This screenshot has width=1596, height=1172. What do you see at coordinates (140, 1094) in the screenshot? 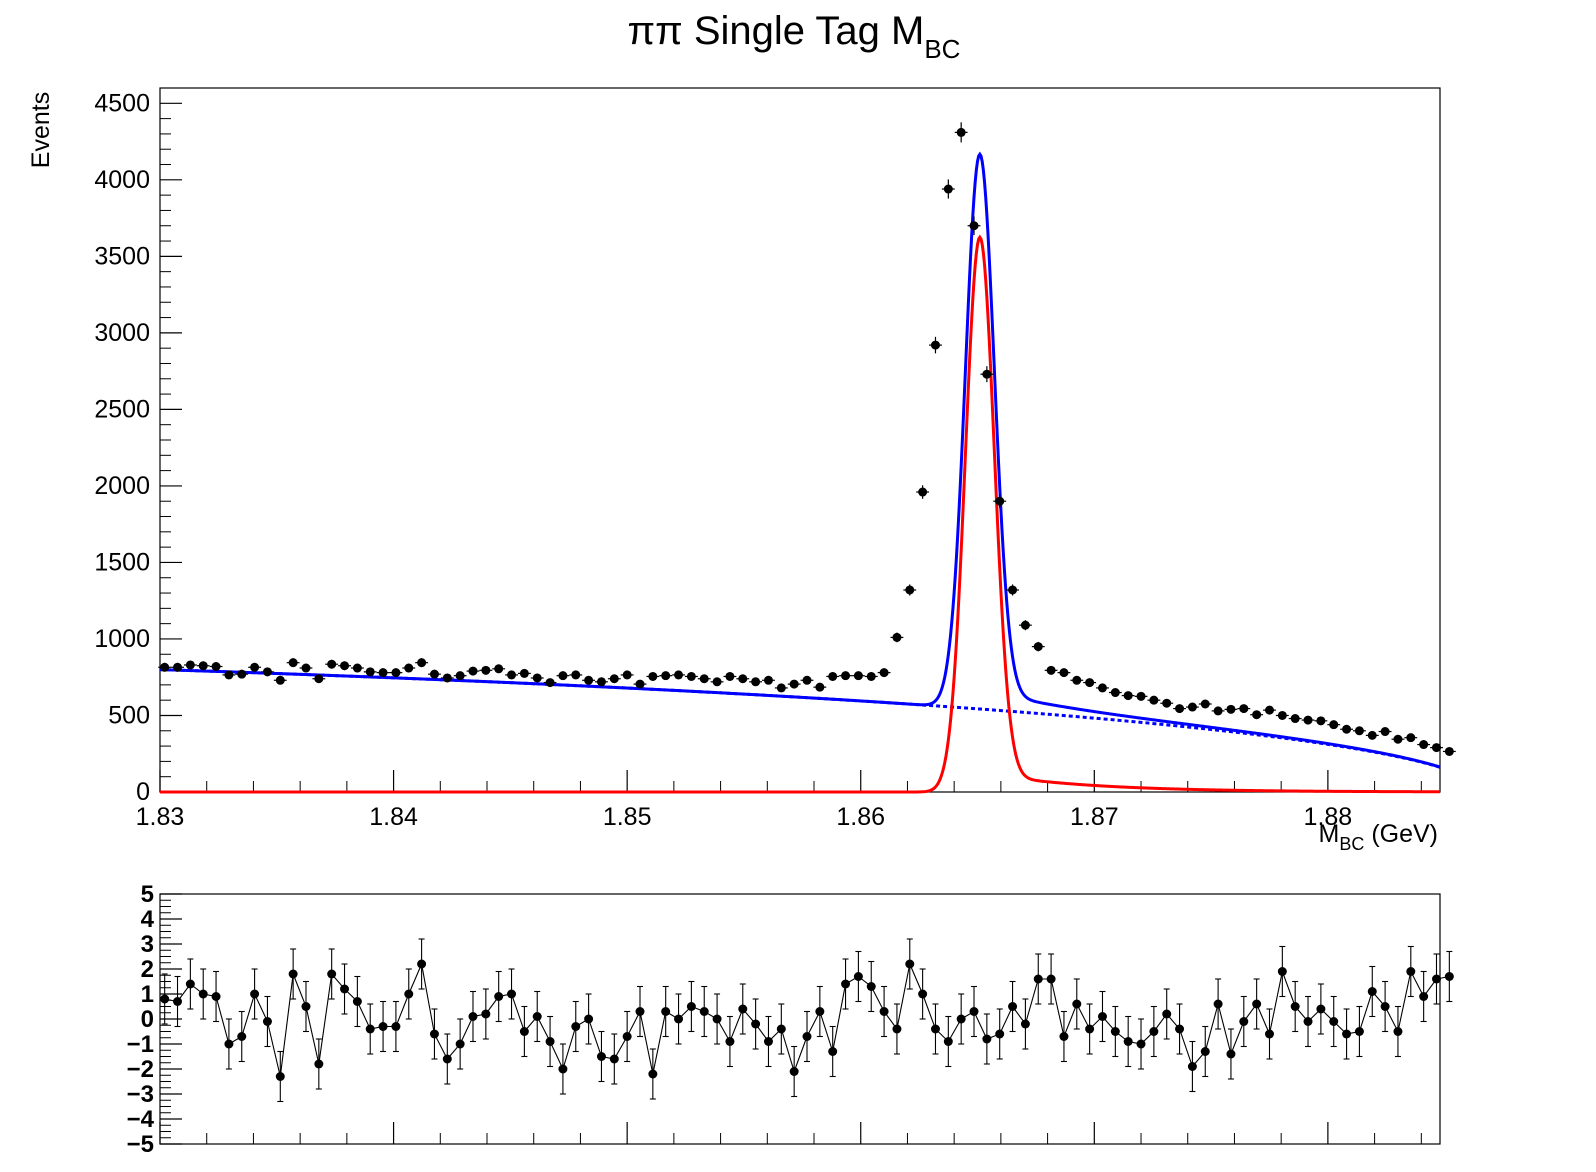
I see `pull-y-tick-label: −3` at bounding box center [140, 1094].